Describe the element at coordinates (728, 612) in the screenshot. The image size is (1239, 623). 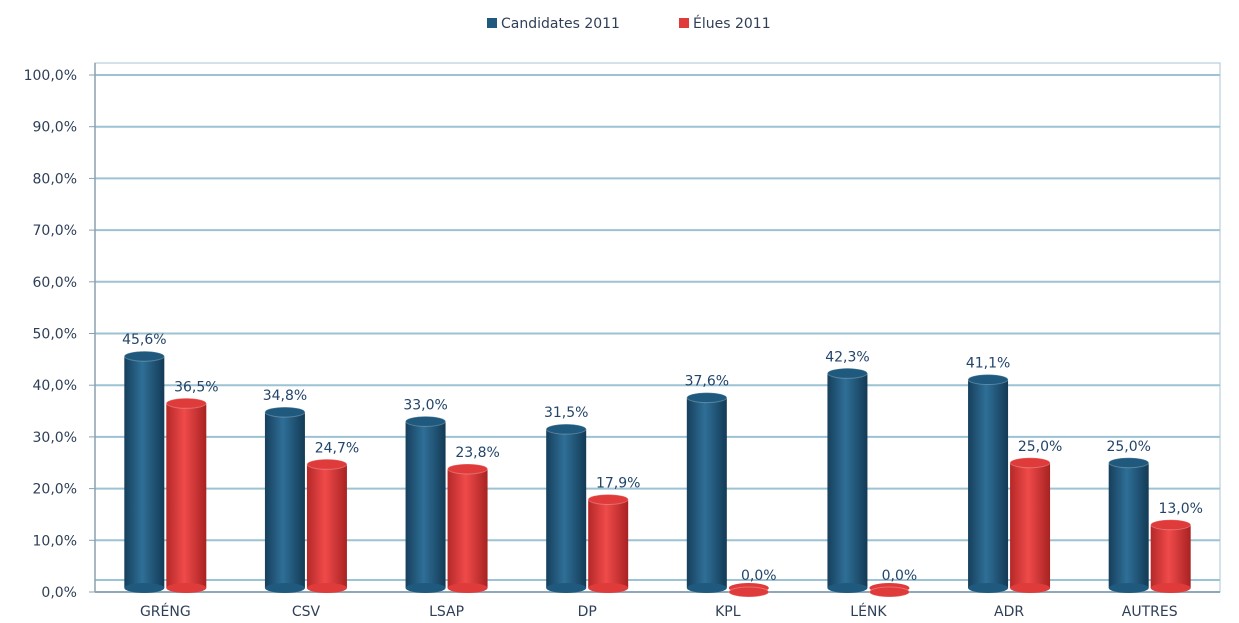
I see `x-tick-label: KPL` at that location.